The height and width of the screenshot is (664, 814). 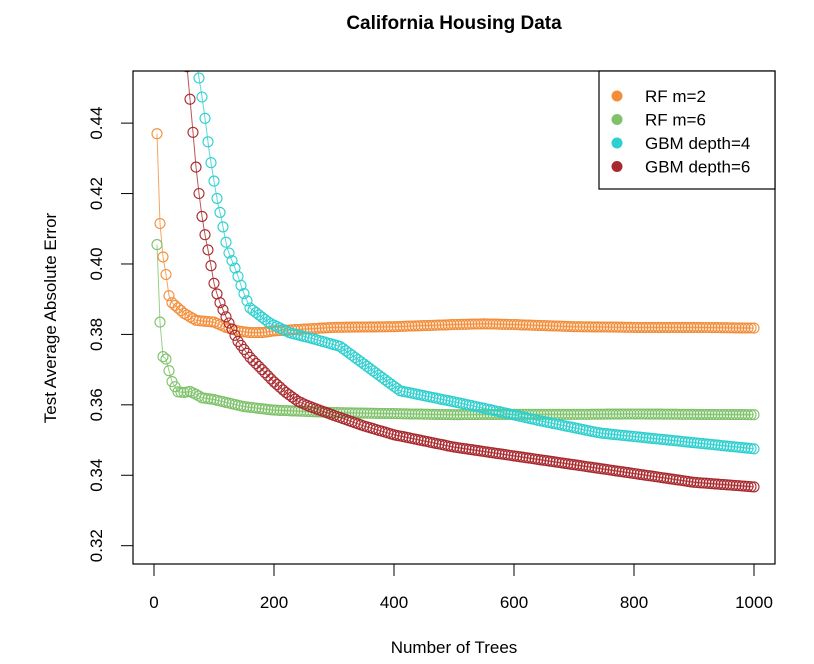 What do you see at coordinates (96, 193) in the screenshot?
I see `y-tick-label: 0.42` at bounding box center [96, 193].